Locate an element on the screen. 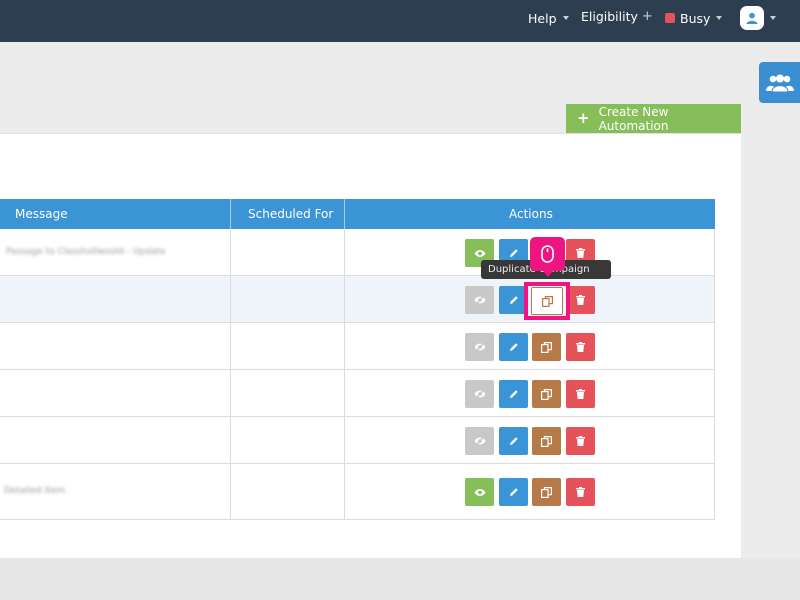 The height and width of the screenshot is (600, 800). column-header-scheduled: Scheduled For is located at coordinates (291, 214).